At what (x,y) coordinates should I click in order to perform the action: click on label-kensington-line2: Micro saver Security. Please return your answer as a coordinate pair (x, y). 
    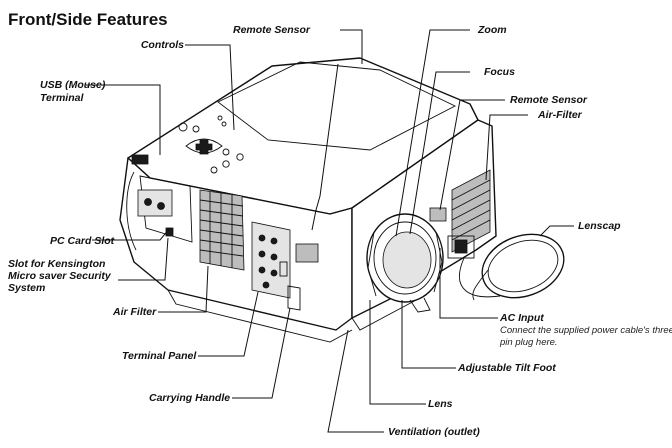
    Looking at the image, I should click on (59, 276).